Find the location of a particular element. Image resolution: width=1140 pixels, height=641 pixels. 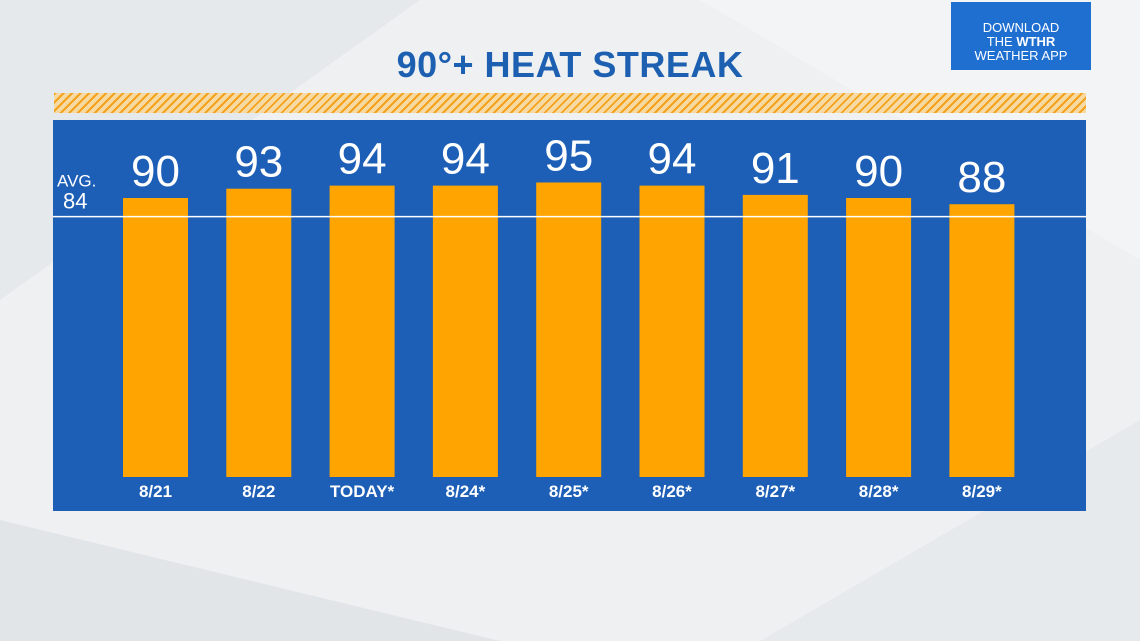

x-tick-label: 8/27* is located at coordinates (775, 491).